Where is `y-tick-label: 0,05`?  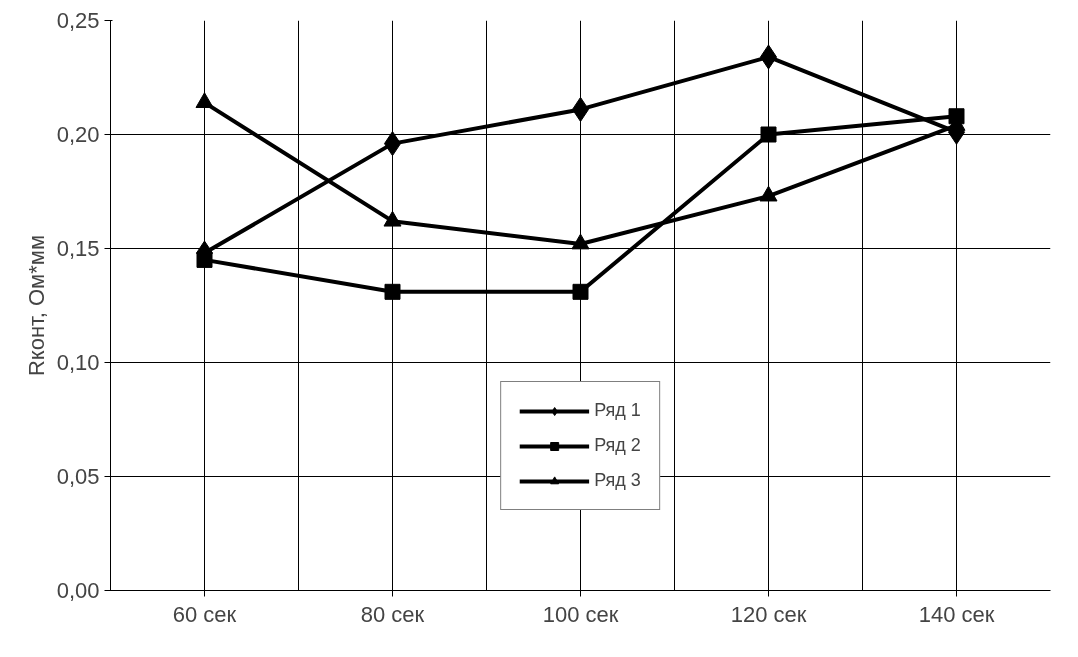 y-tick-label: 0,05 is located at coordinates (78, 476).